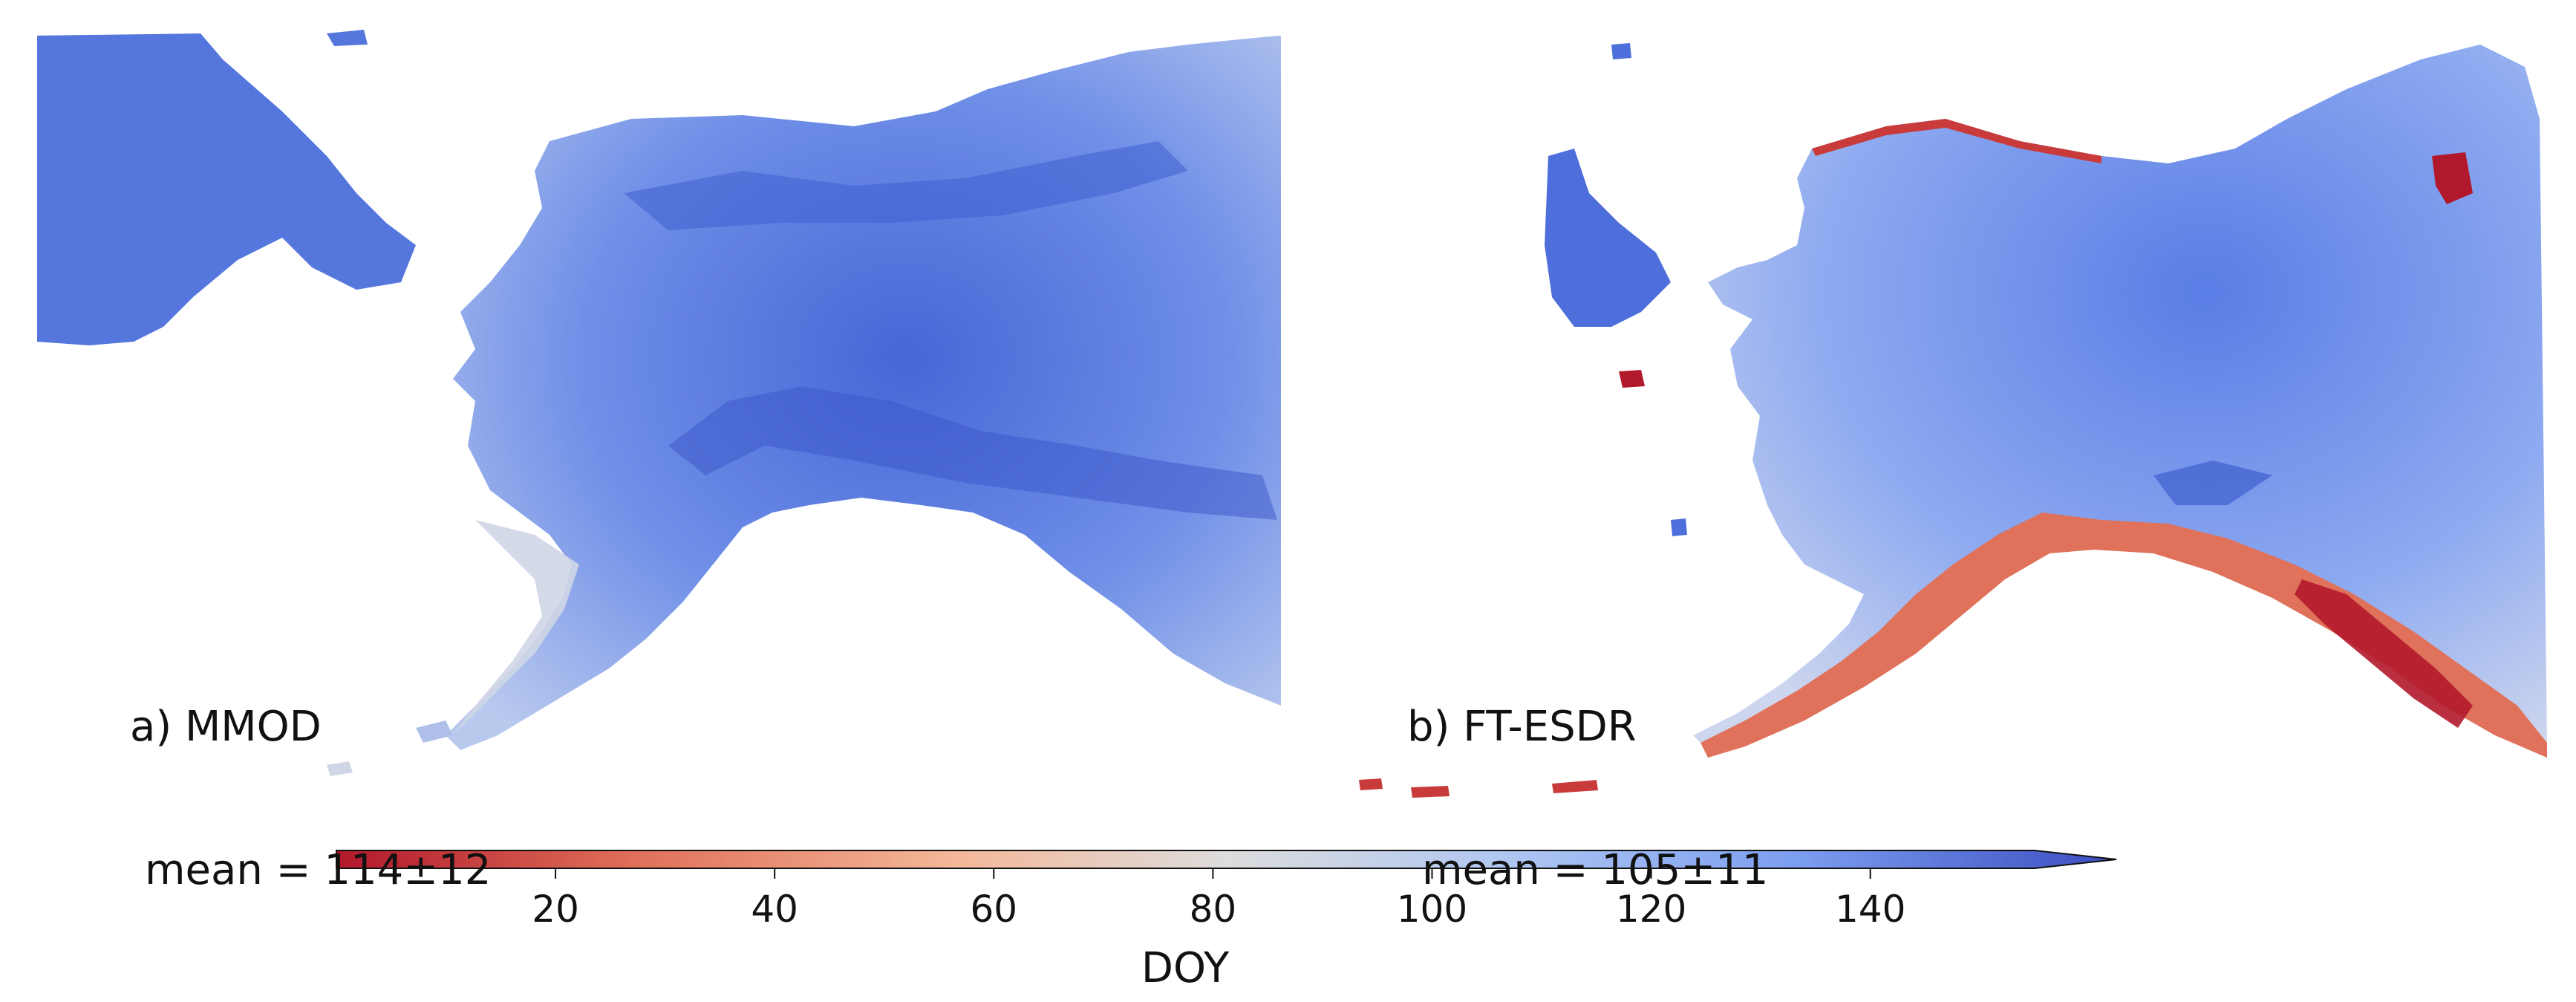 The height and width of the screenshot is (1002, 2576). What do you see at coordinates (2452, 178) in the screenshot?
I see `map-ft-esdr-ne-patch` at bounding box center [2452, 178].